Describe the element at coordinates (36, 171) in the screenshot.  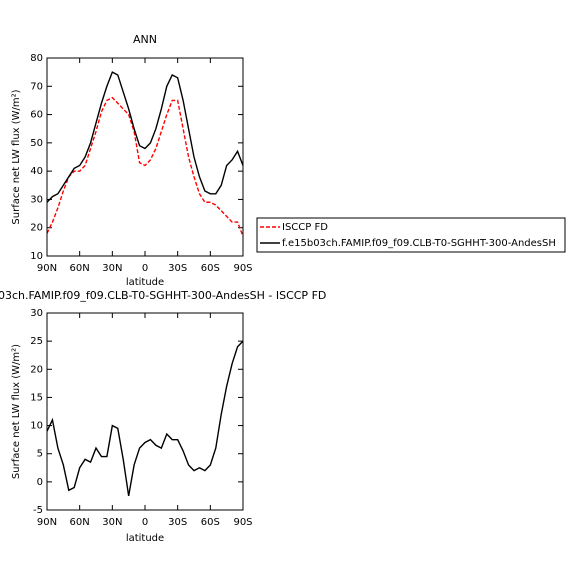
I see `y-tick-label: 40` at that location.